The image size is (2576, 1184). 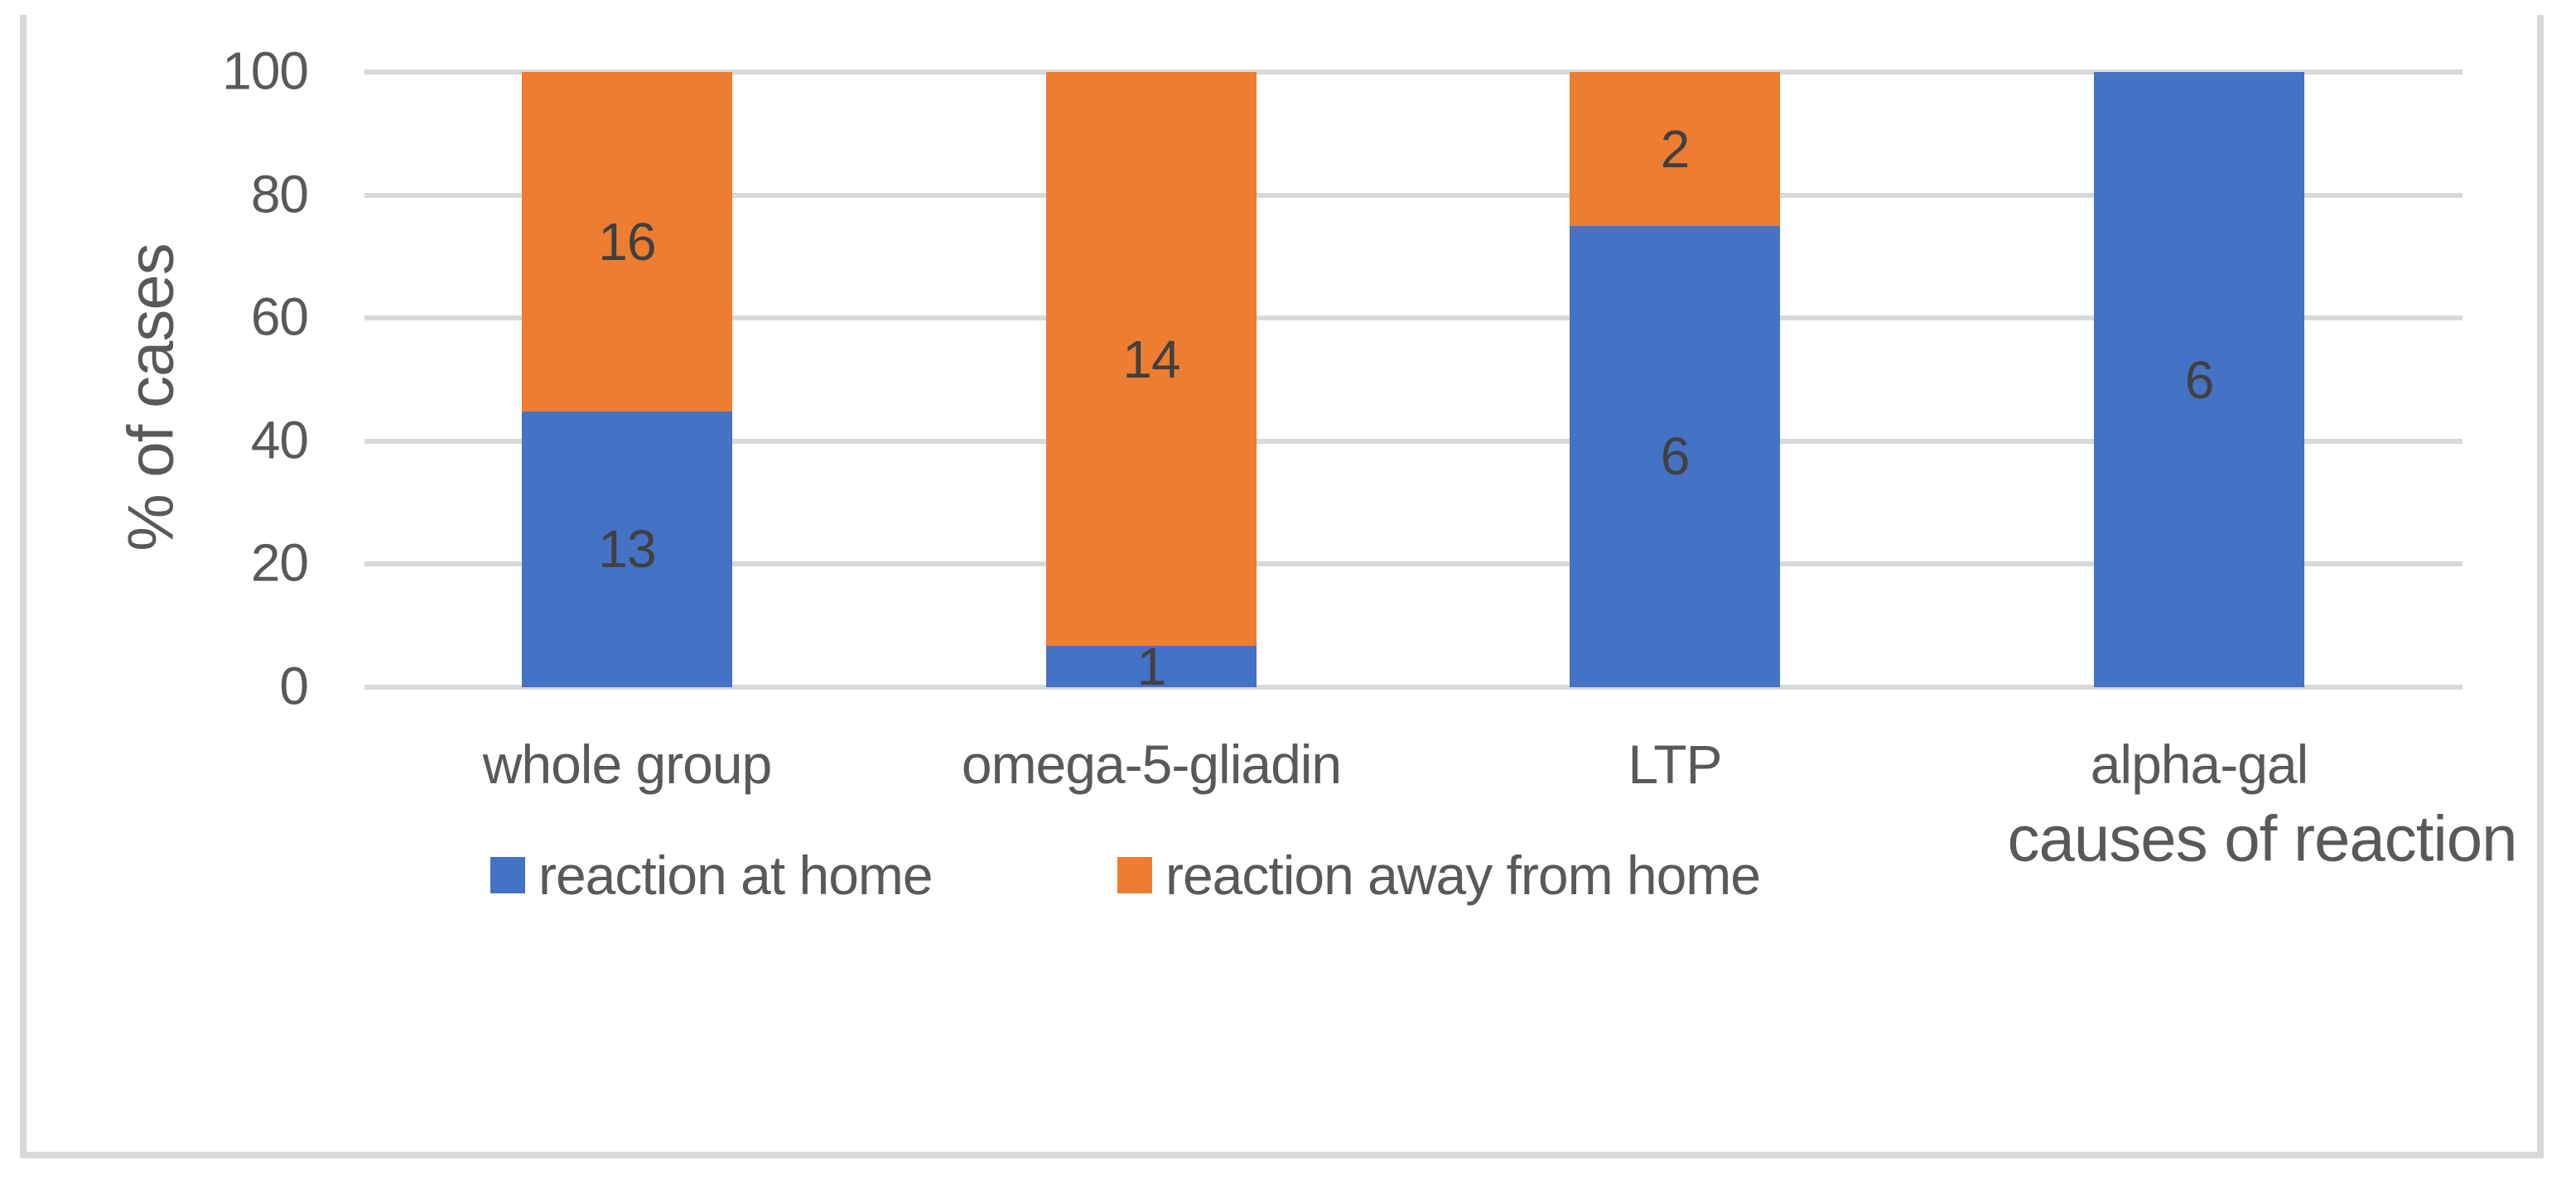 What do you see at coordinates (735, 875) in the screenshot?
I see `legend-label: reaction at home` at bounding box center [735, 875].